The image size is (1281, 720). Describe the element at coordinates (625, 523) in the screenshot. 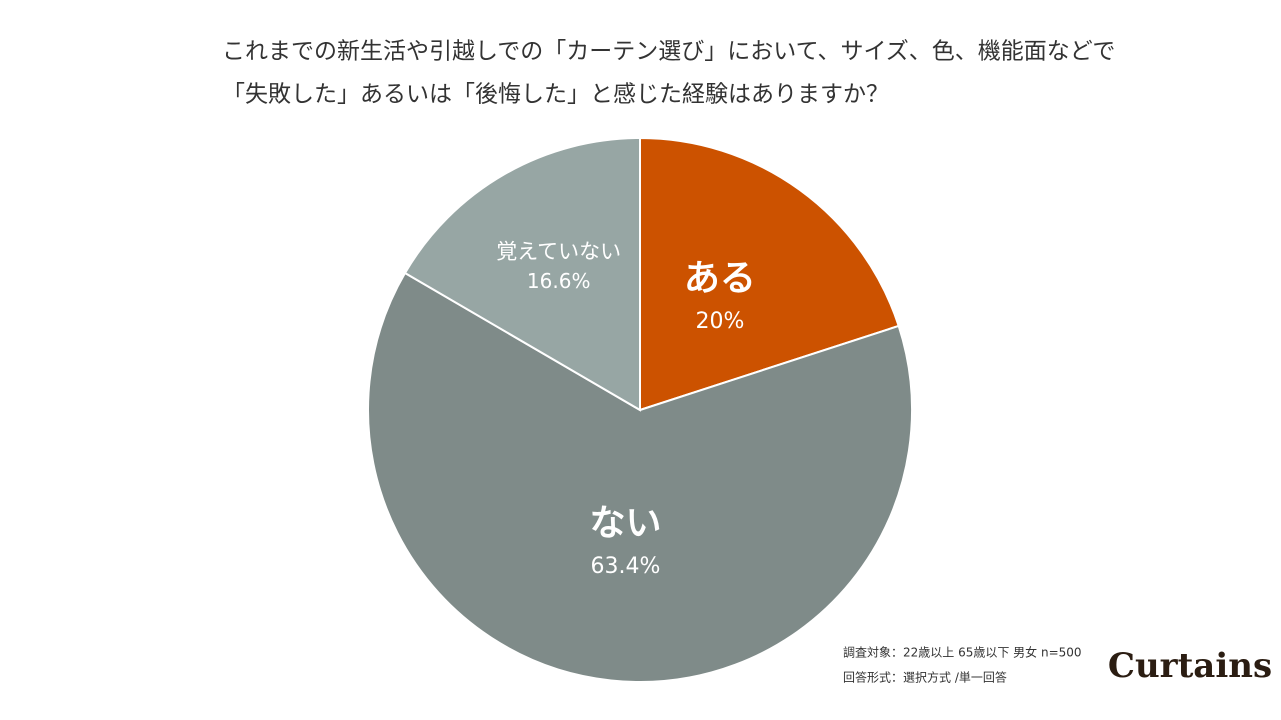

I see `slice-label: ない` at that location.